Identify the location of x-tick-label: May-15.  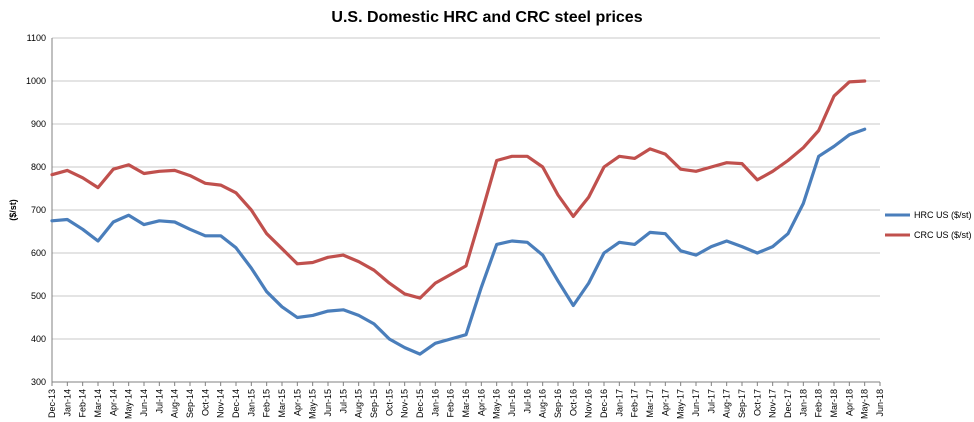
(313, 404).